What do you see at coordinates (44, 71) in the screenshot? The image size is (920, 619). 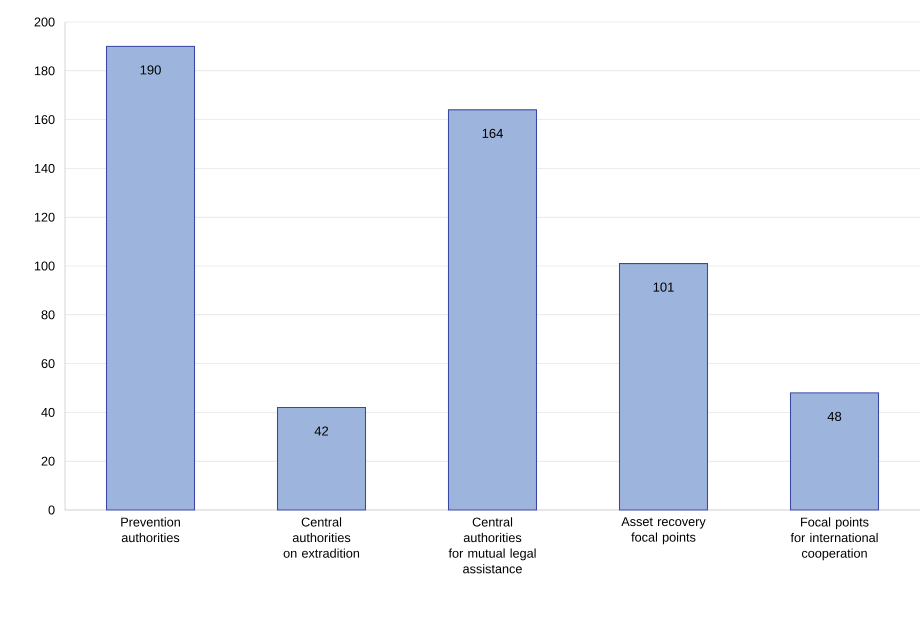 I see `y-tick-label: 180` at bounding box center [44, 71].